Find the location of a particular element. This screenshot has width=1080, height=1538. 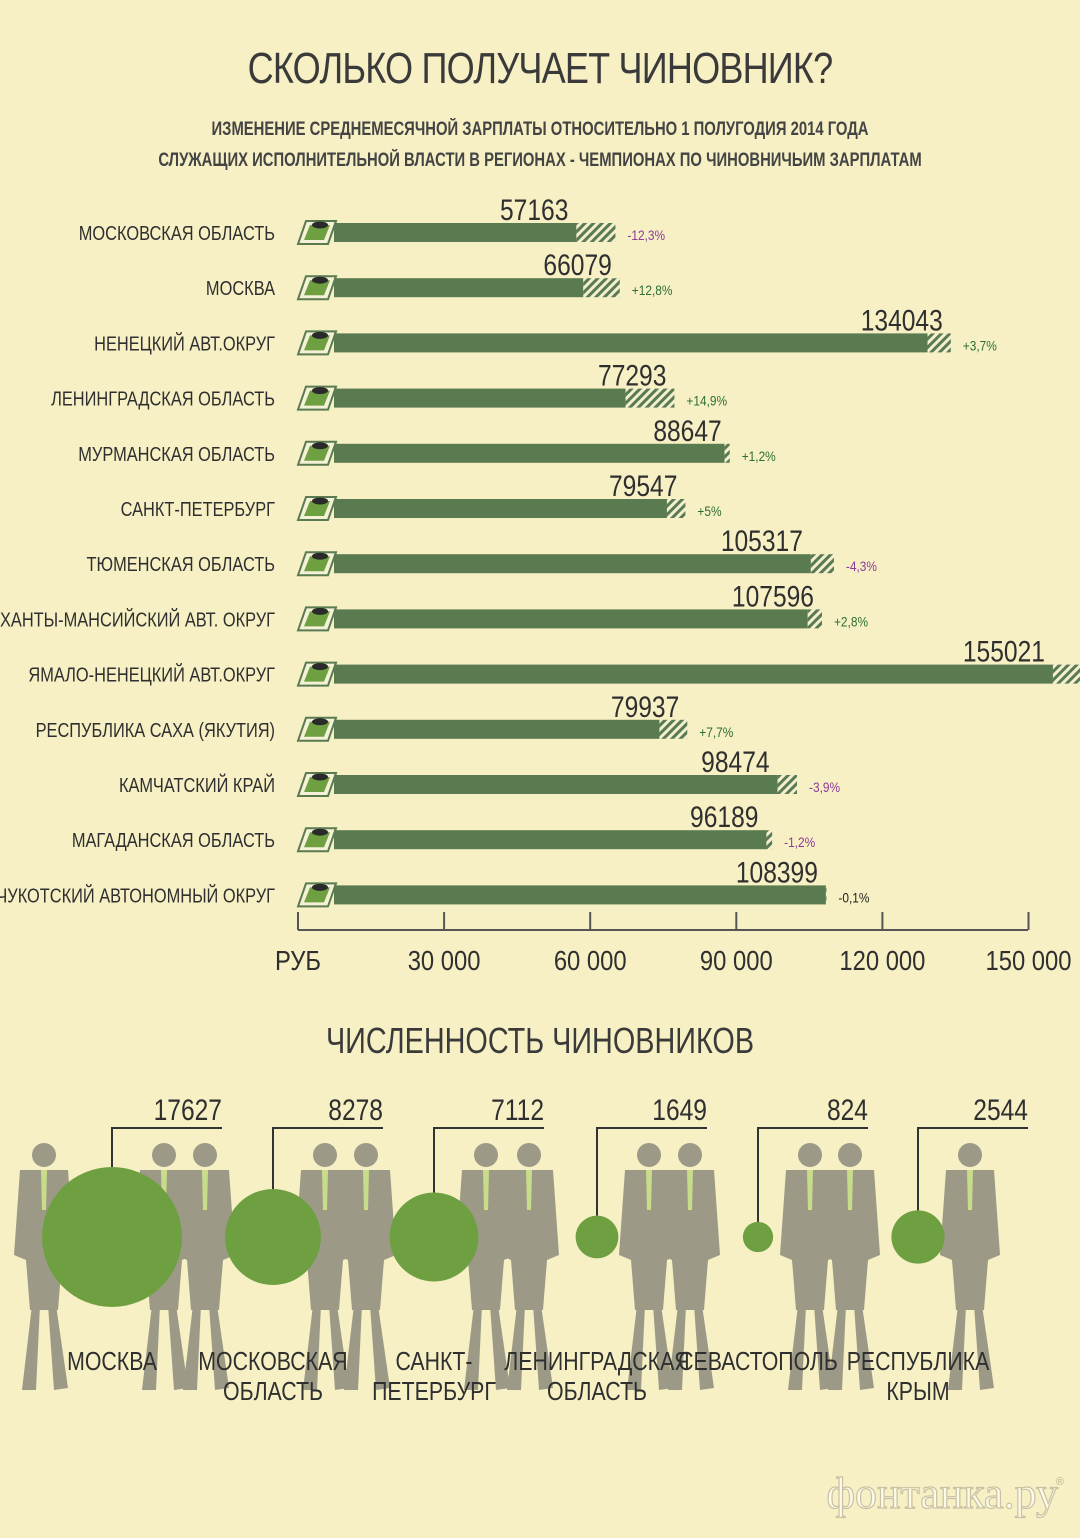

change-label: -0,1% is located at coordinates (853, 897).